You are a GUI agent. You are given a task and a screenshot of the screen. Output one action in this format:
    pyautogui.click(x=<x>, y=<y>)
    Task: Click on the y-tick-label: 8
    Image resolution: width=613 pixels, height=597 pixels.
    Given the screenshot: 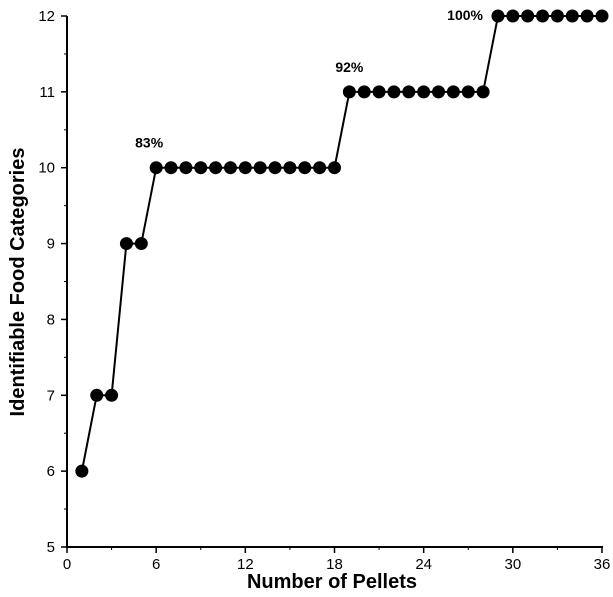 What is the action you would take?
    pyautogui.click(x=51, y=319)
    